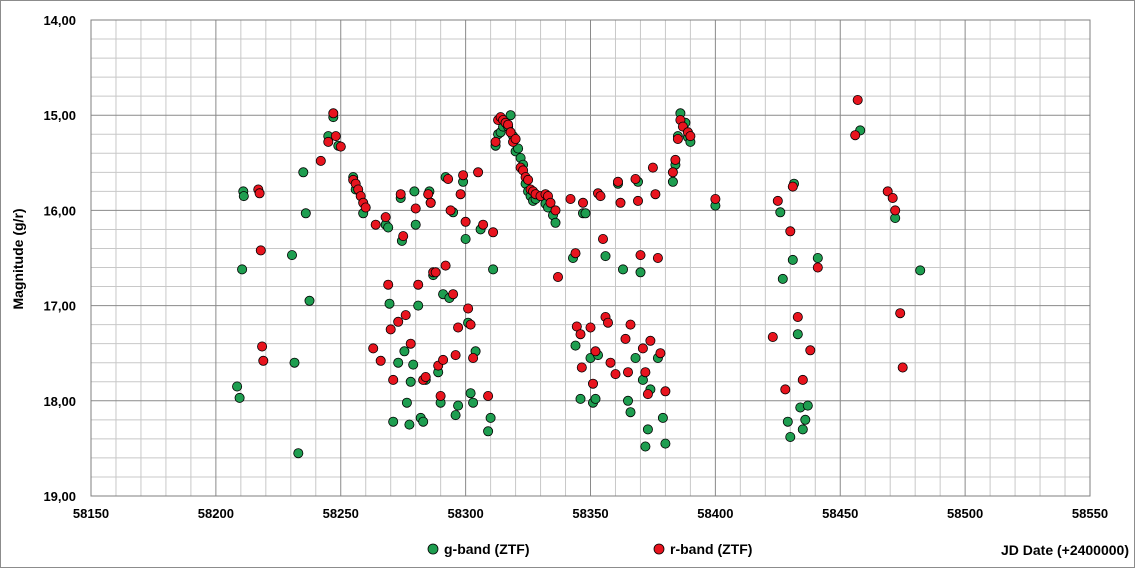 The height and width of the screenshot is (572, 1135). Describe the element at coordinates (840, 513) in the screenshot. I see `x-tick-label: 58450` at that location.